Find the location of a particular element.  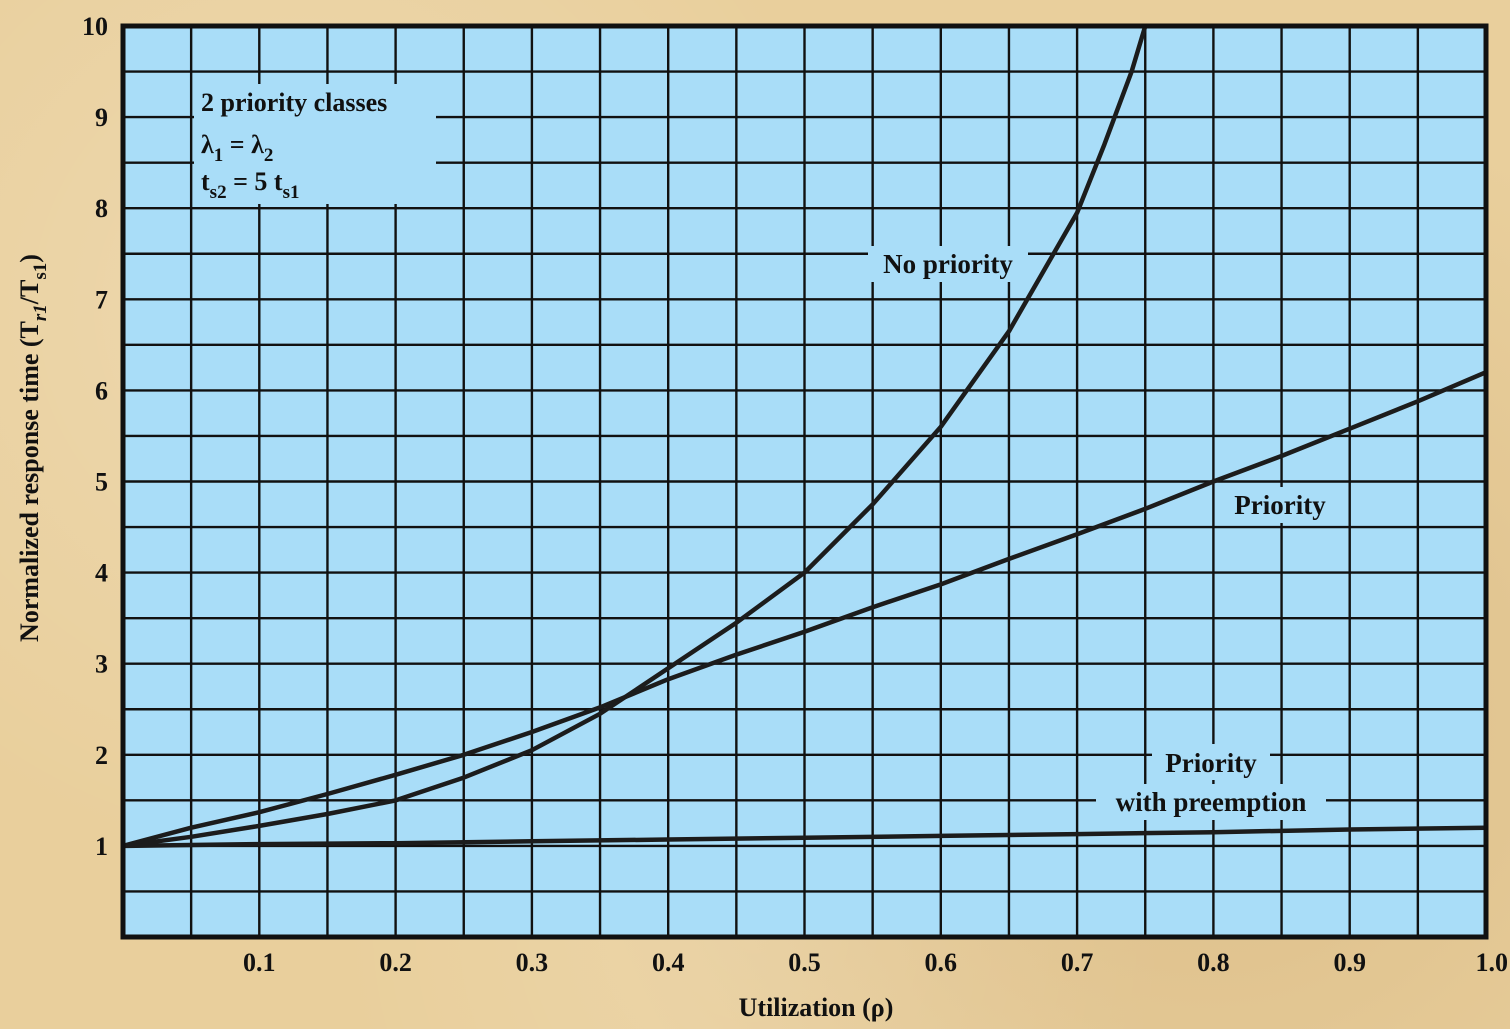

label-bg-priority is located at coordinates (1279, 505).